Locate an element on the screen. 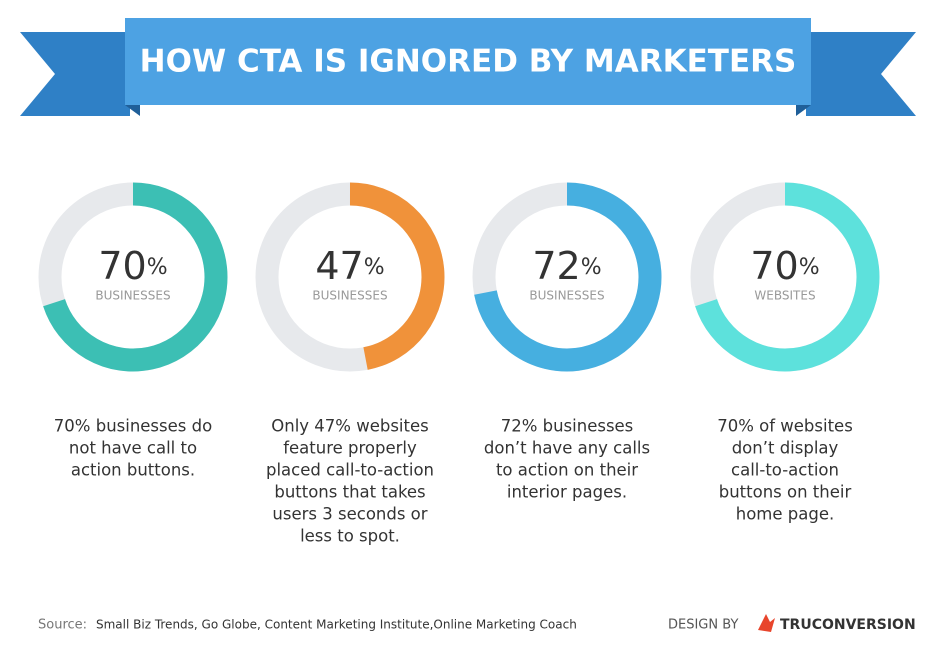 This screenshot has width=936, height=656. description-line: interior pages. is located at coordinates (567, 492).